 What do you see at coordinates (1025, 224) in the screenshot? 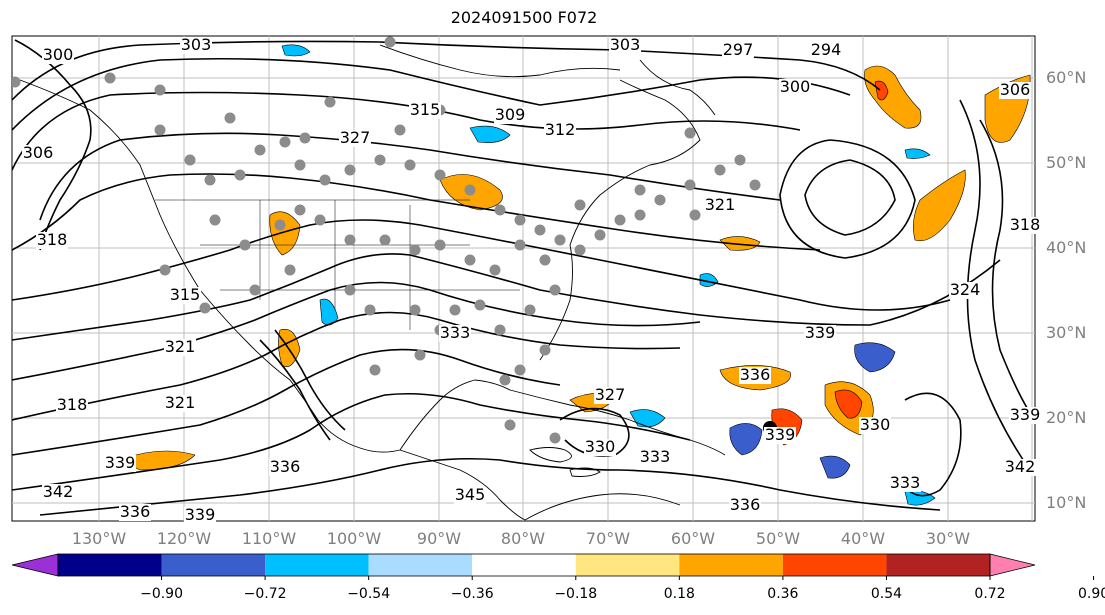
I see `contour-label: 318` at bounding box center [1025, 224].